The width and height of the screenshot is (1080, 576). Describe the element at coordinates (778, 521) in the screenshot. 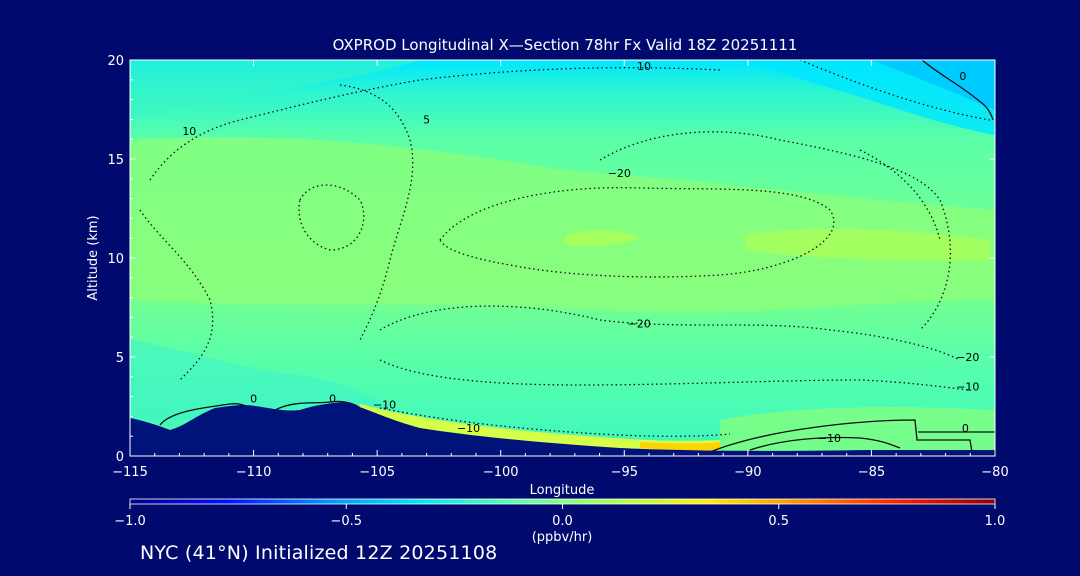

I see `colorbar-tick-label: 0.5` at that location.